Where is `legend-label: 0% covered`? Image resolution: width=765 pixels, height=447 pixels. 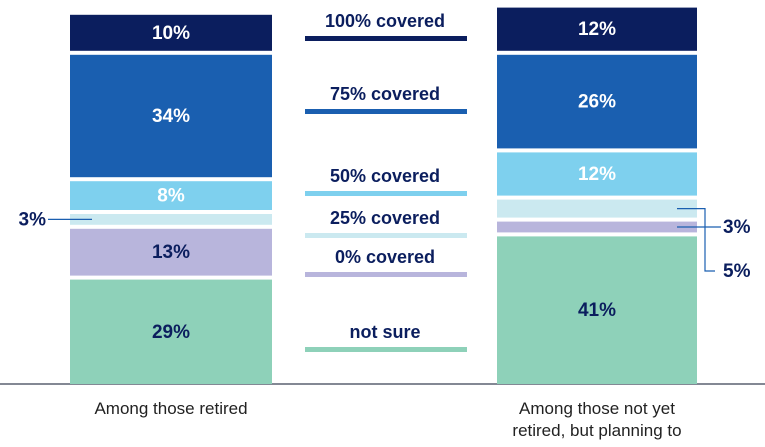
legend-label: 0% covered is located at coordinates (385, 257).